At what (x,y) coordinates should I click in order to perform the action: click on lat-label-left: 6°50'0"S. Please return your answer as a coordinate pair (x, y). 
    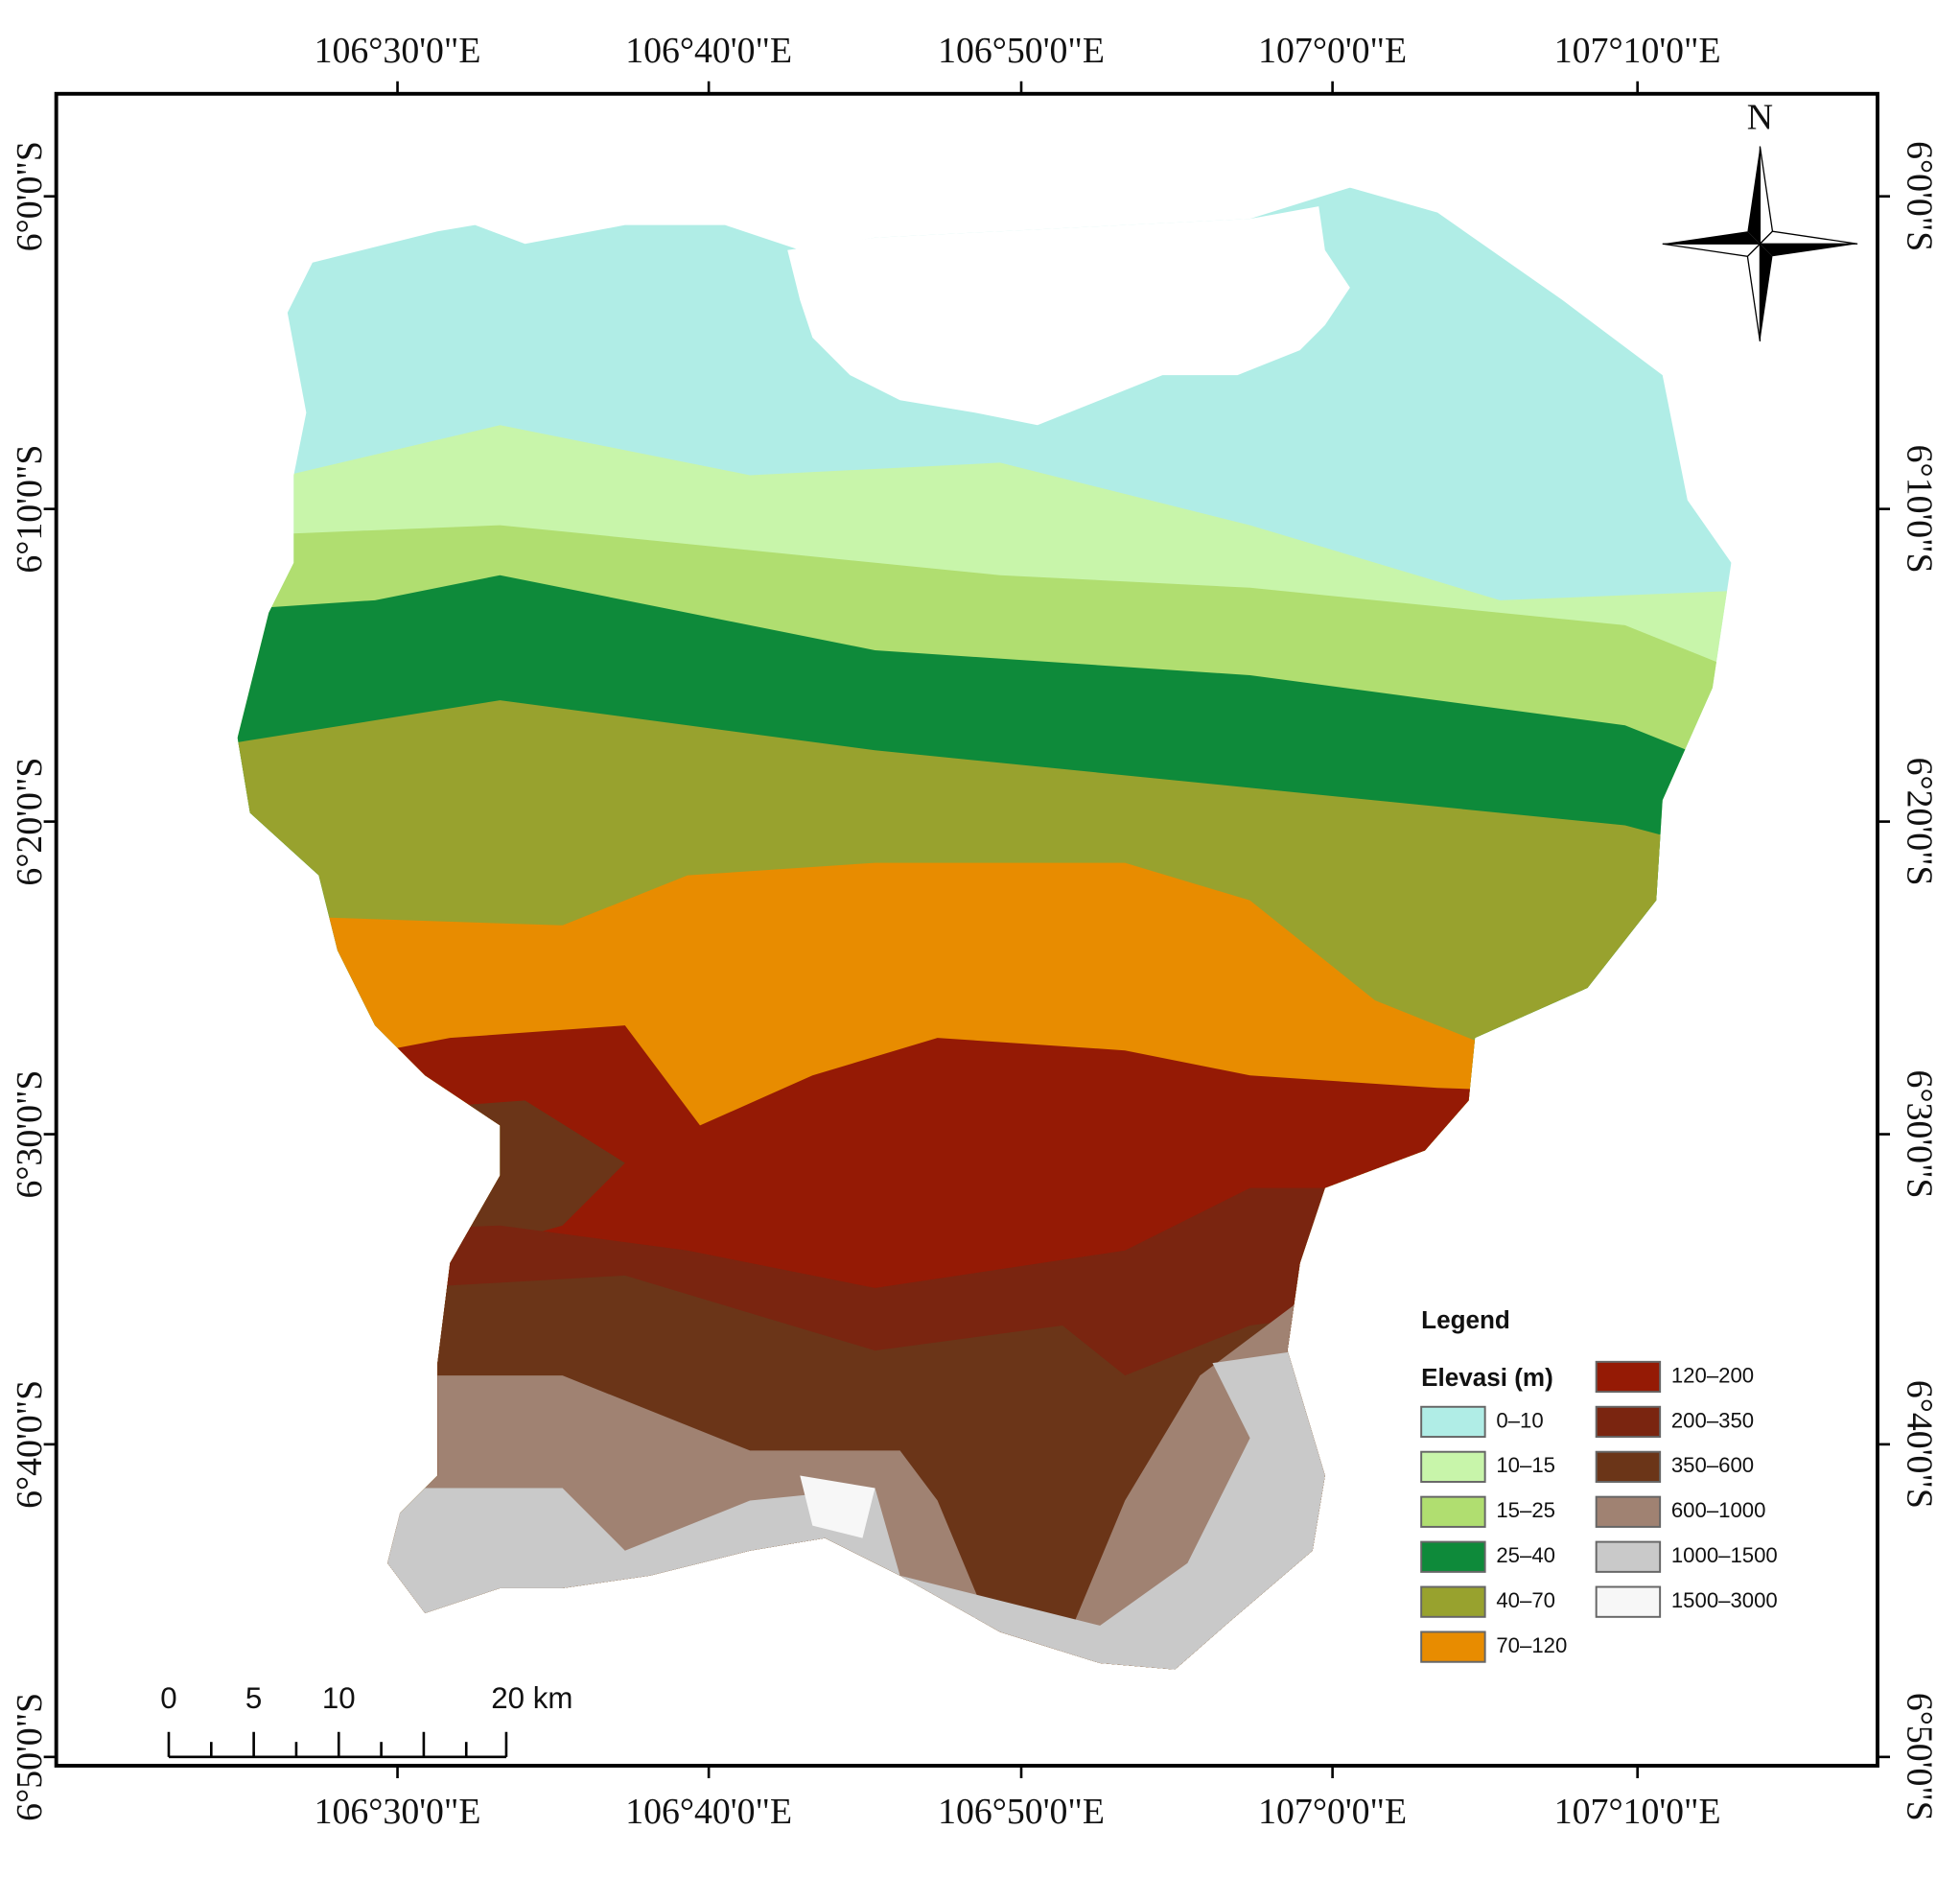
    Looking at the image, I should click on (30, 1757).